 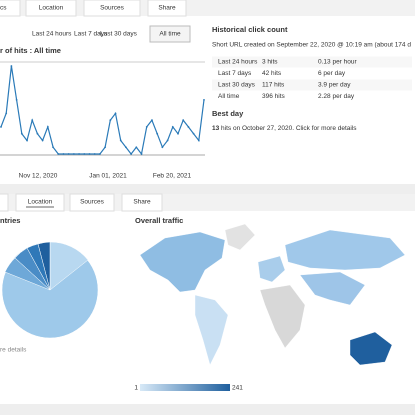 I want to click on cell: All time, so click(x=229, y=96).